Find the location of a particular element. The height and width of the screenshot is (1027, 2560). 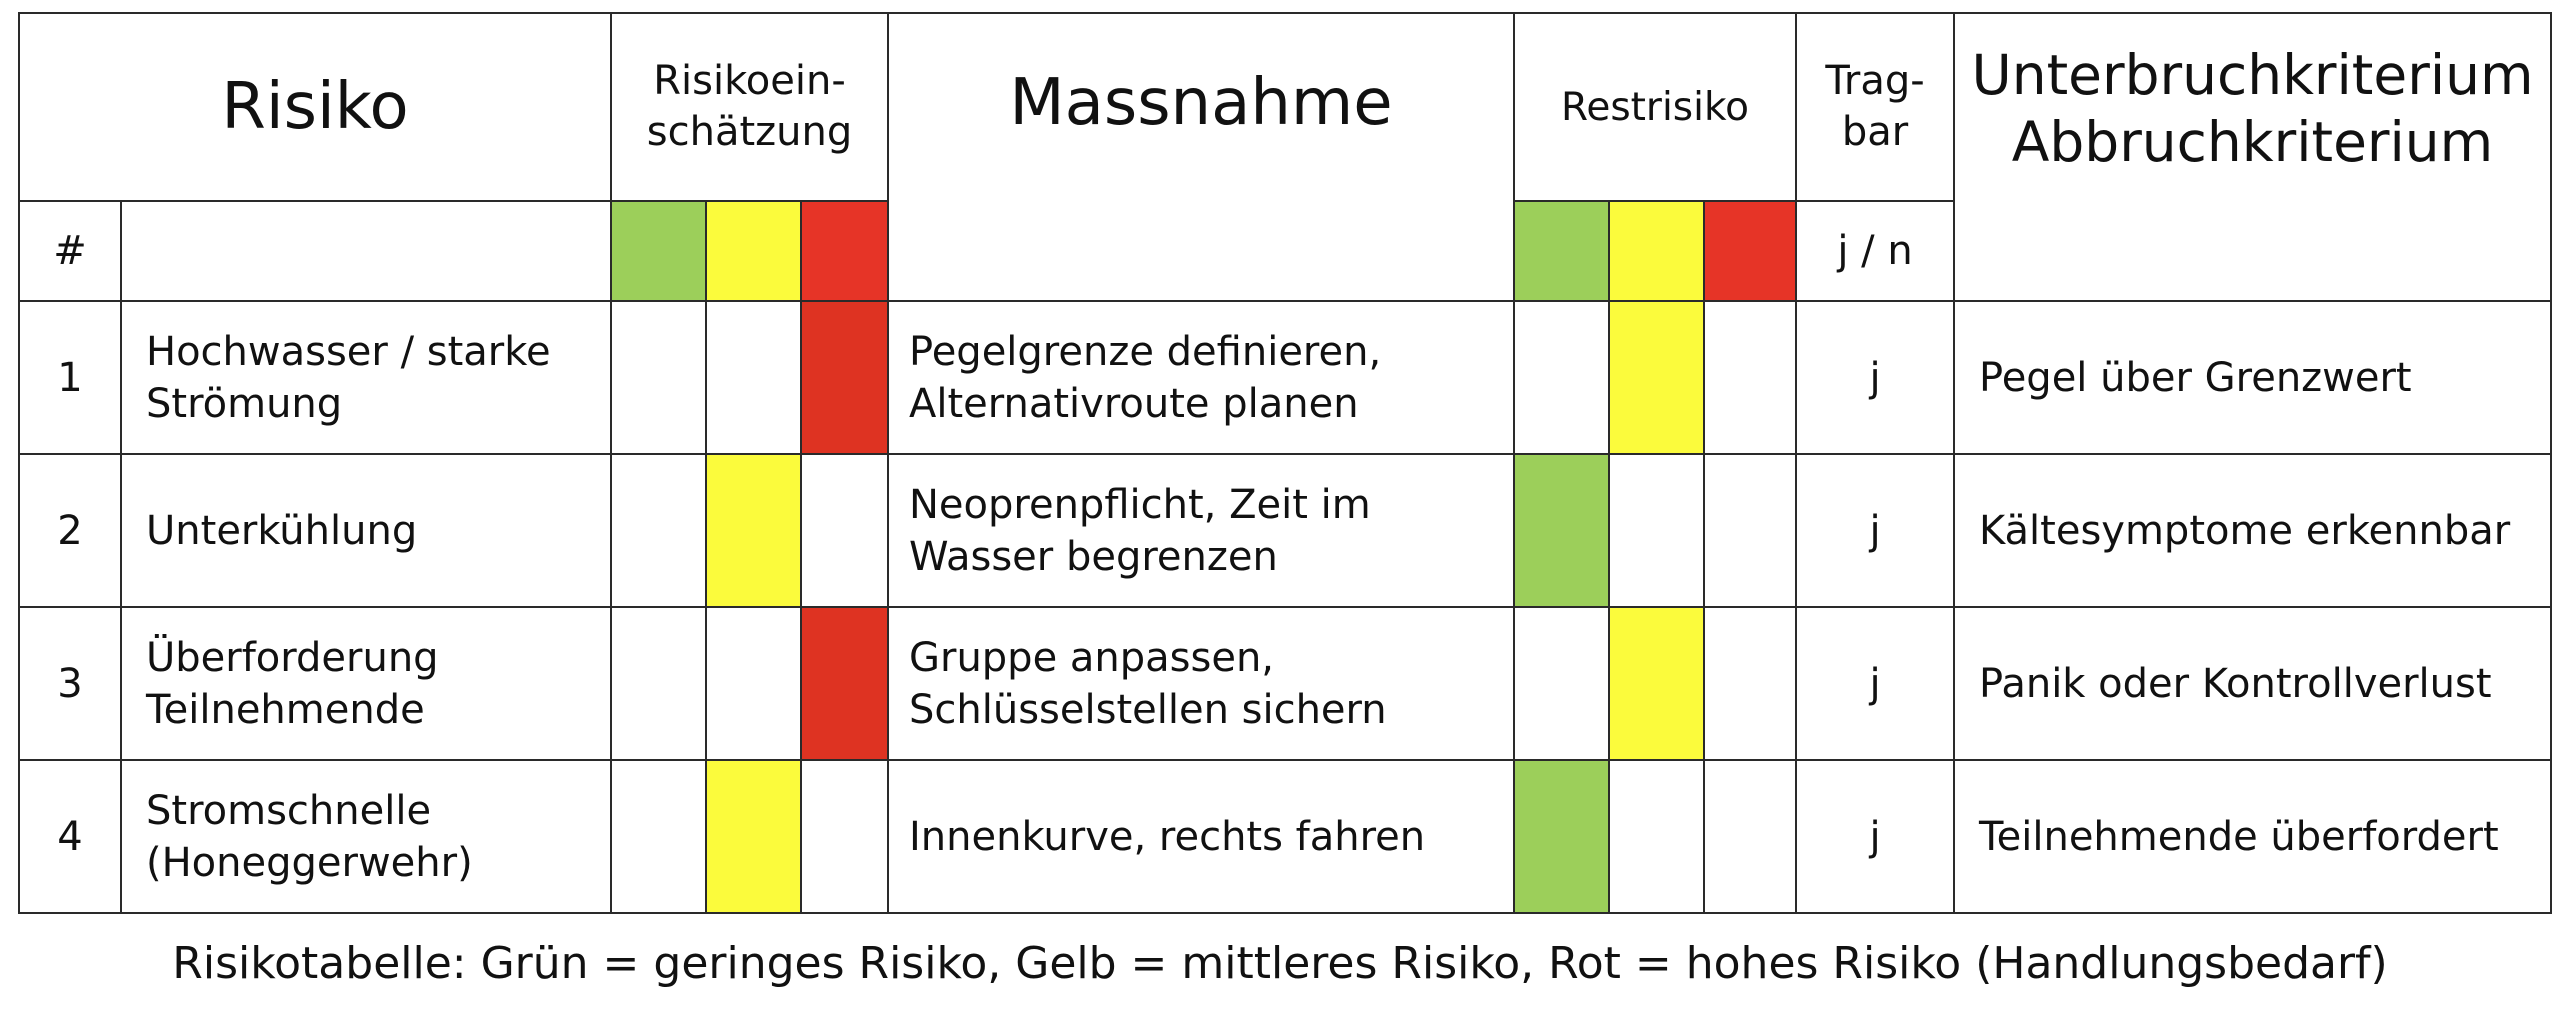

header-restrisiko: Restrisiko is located at coordinates (1655, 107).